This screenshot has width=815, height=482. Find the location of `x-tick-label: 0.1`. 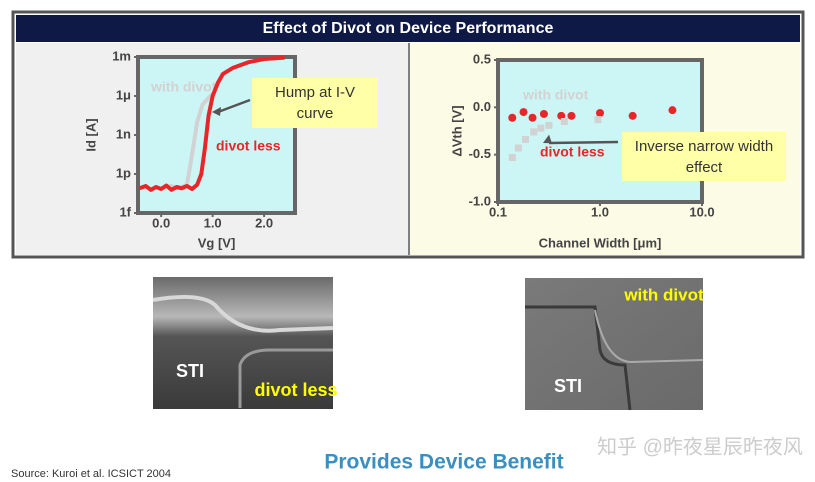

x-tick-label: 0.1 is located at coordinates (498, 211).